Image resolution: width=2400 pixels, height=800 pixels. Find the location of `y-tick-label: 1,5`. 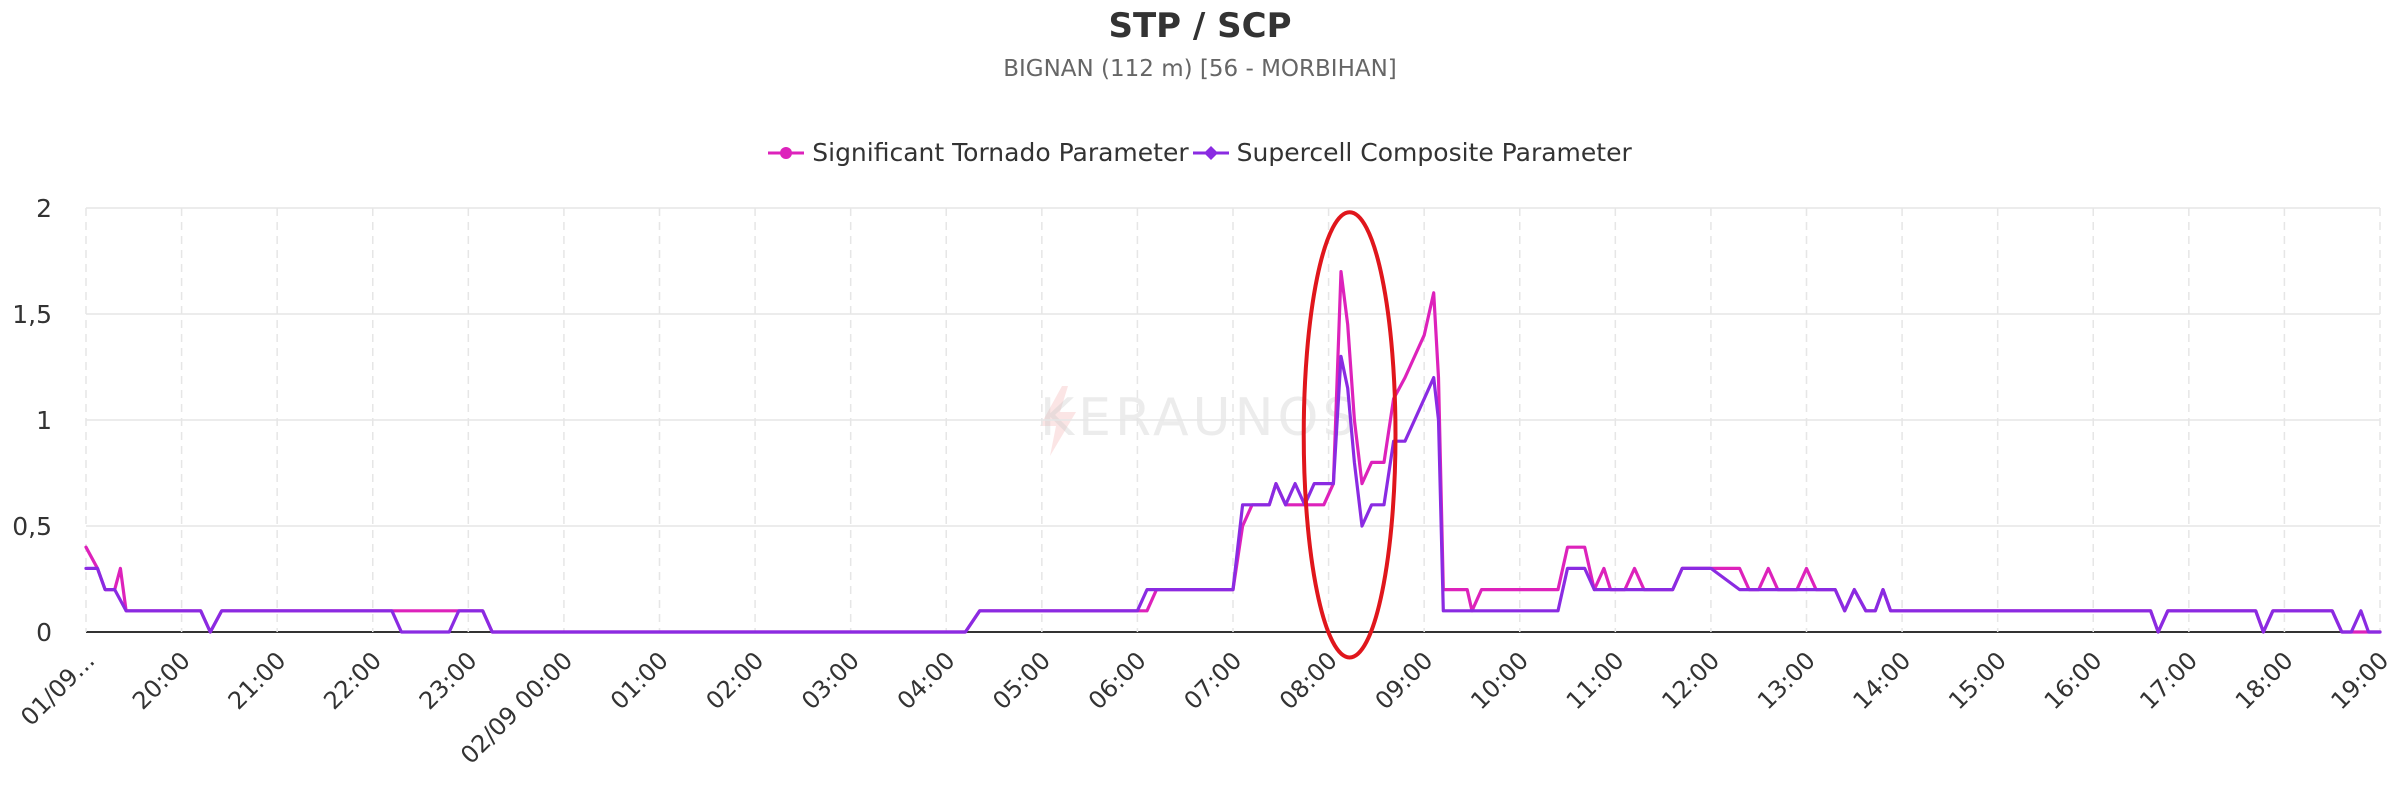

y-tick-label: 1,5 is located at coordinates (32, 314).